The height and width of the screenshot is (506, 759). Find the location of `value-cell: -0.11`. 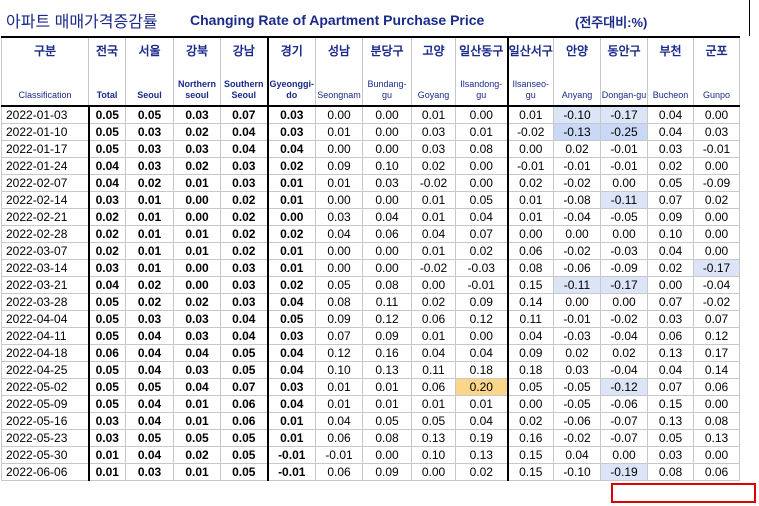

value-cell: -0.11 is located at coordinates (577, 285).